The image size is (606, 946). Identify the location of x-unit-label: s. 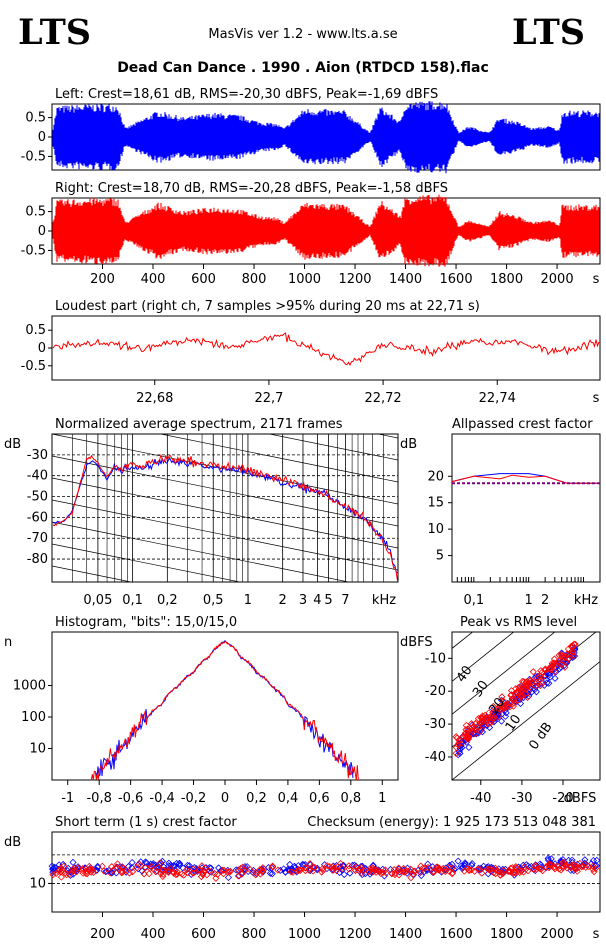
(596, 279).